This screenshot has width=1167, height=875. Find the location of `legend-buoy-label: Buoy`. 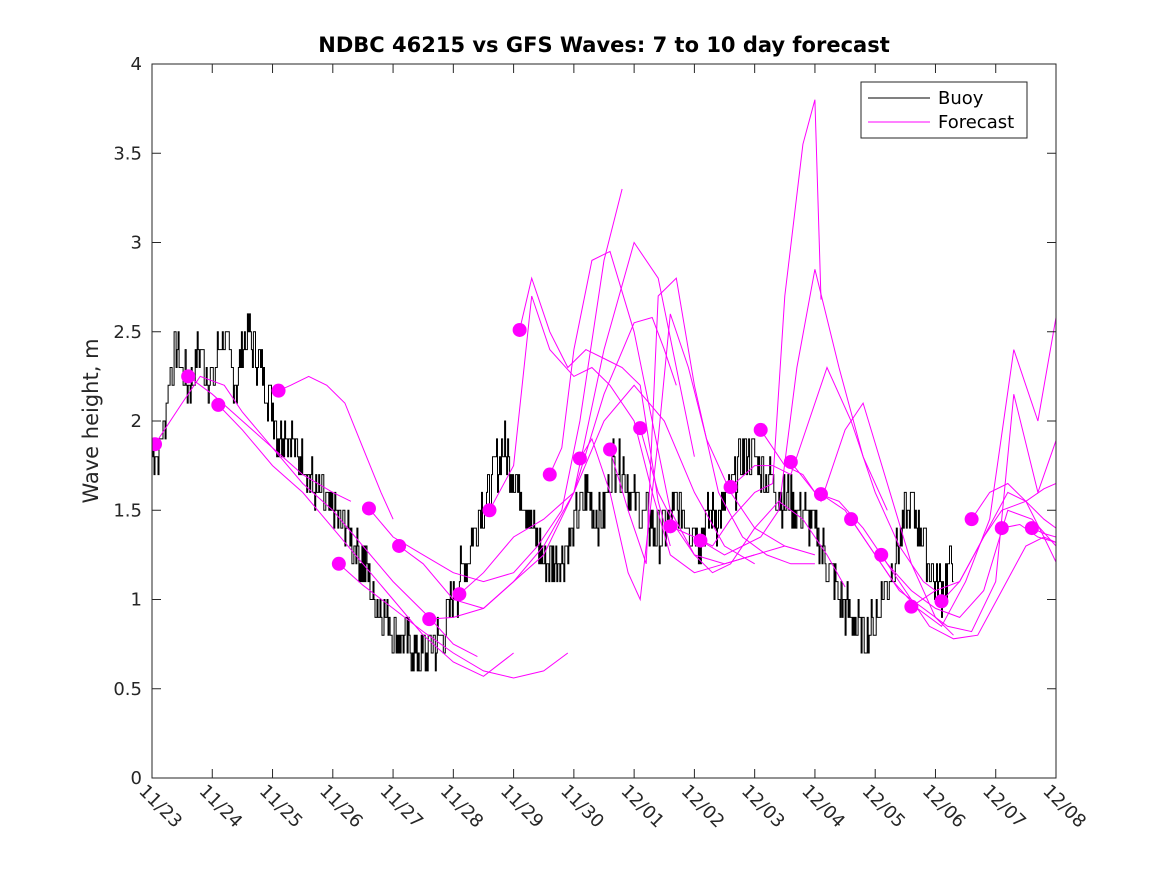

legend-buoy-label: Buoy is located at coordinates (961, 98).